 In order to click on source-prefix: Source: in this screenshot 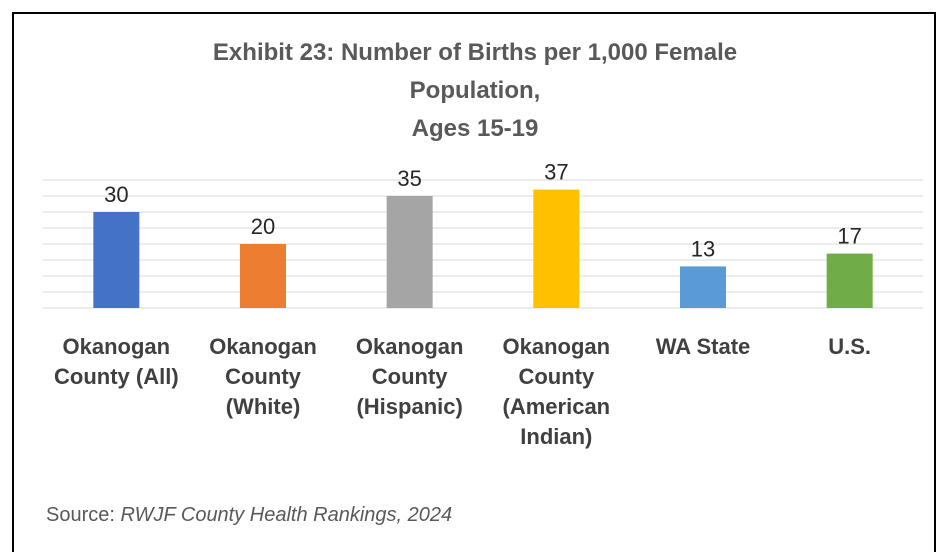, I will do `click(80, 515)`.